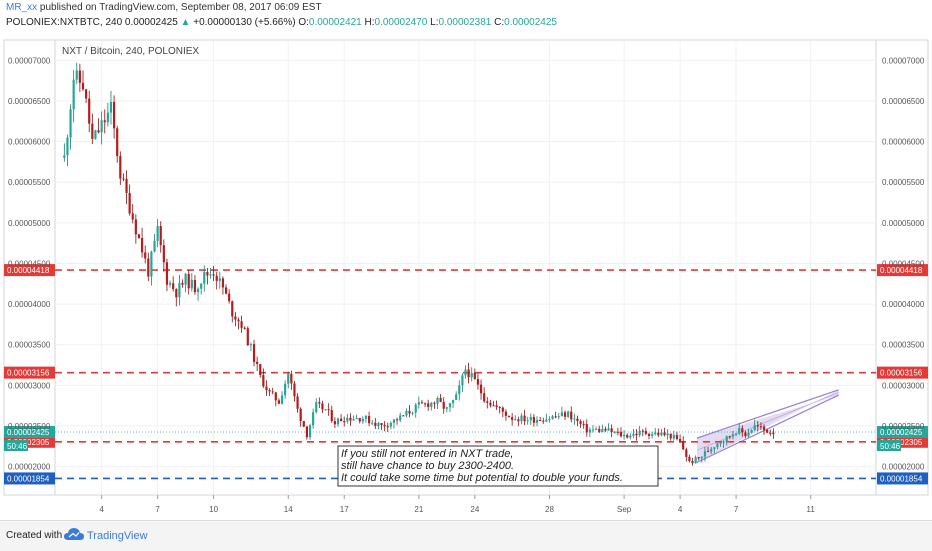 This screenshot has height=551, width=932. What do you see at coordinates (466, 535) in the screenshot?
I see `footer: Created with TradingView` at bounding box center [466, 535].